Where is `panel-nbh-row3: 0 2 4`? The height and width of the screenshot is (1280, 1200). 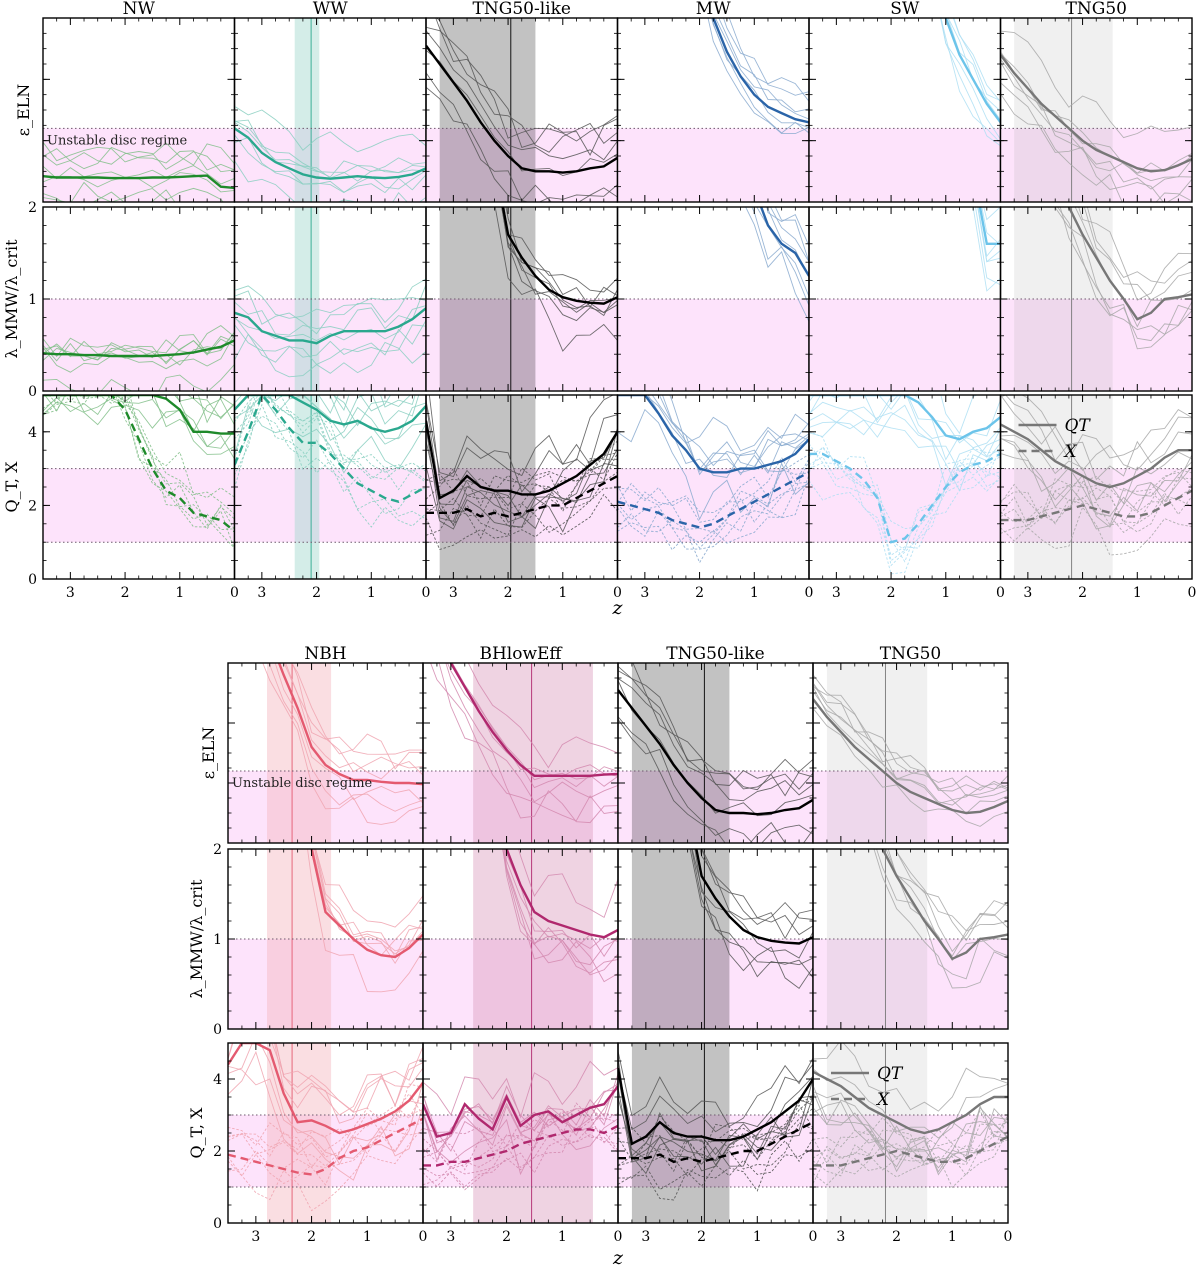 panel-nbh-row3: 0 2 4 is located at coordinates (318, 1137).